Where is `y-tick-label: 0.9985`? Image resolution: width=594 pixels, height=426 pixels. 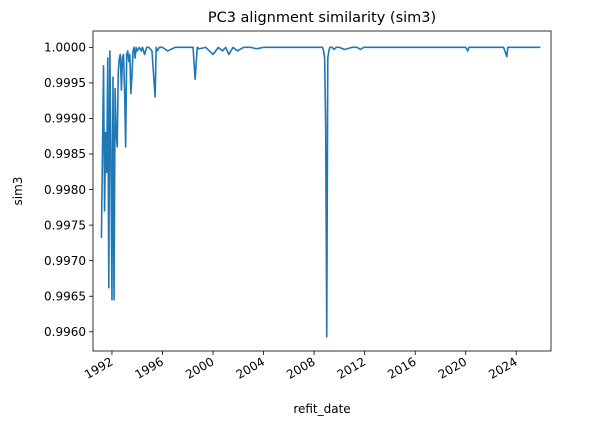
y-tick-label: 0.9985 is located at coordinates (65, 154).